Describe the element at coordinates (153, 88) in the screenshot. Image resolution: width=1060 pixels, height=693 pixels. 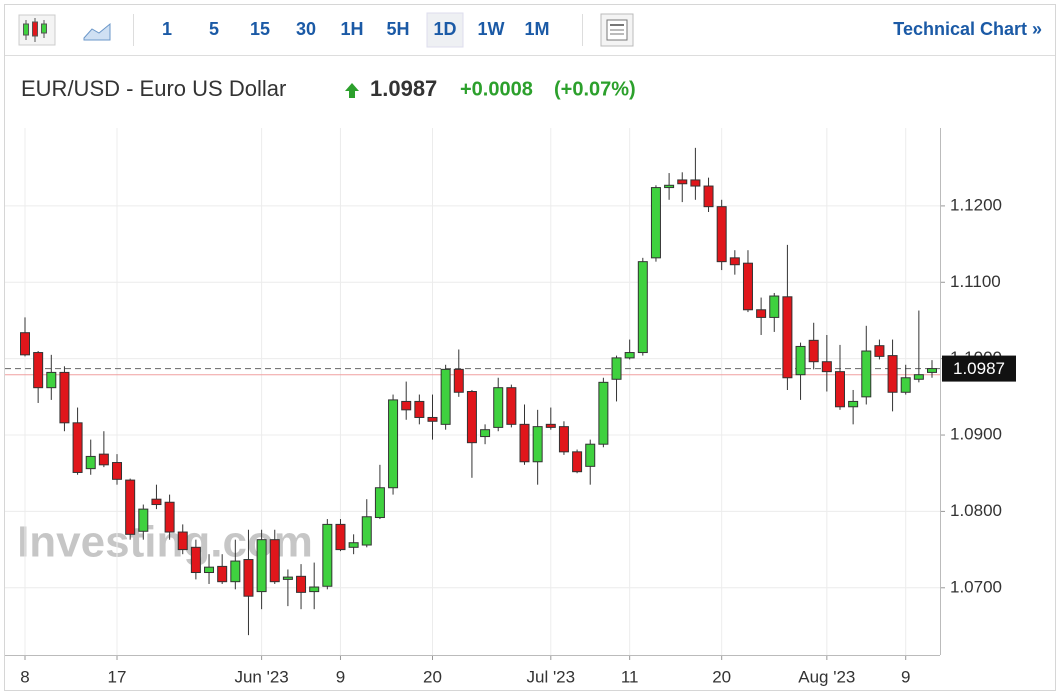
I see `instrument-title: EUR/USD - Euro US Dollar` at that location.